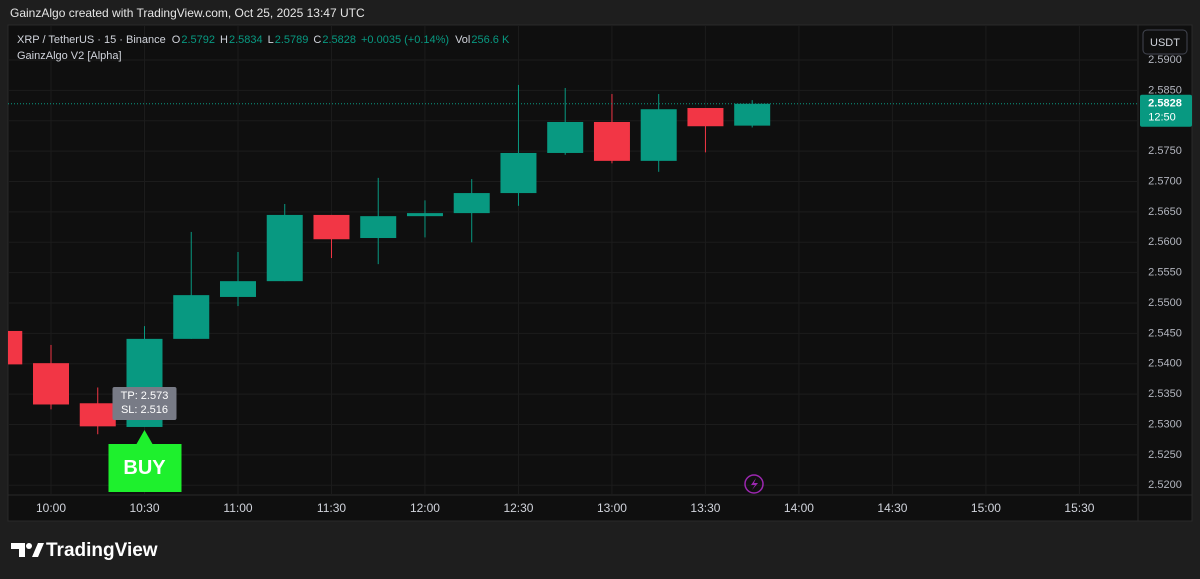  I want to click on x-tick-label: 10:30, so click(144, 508).